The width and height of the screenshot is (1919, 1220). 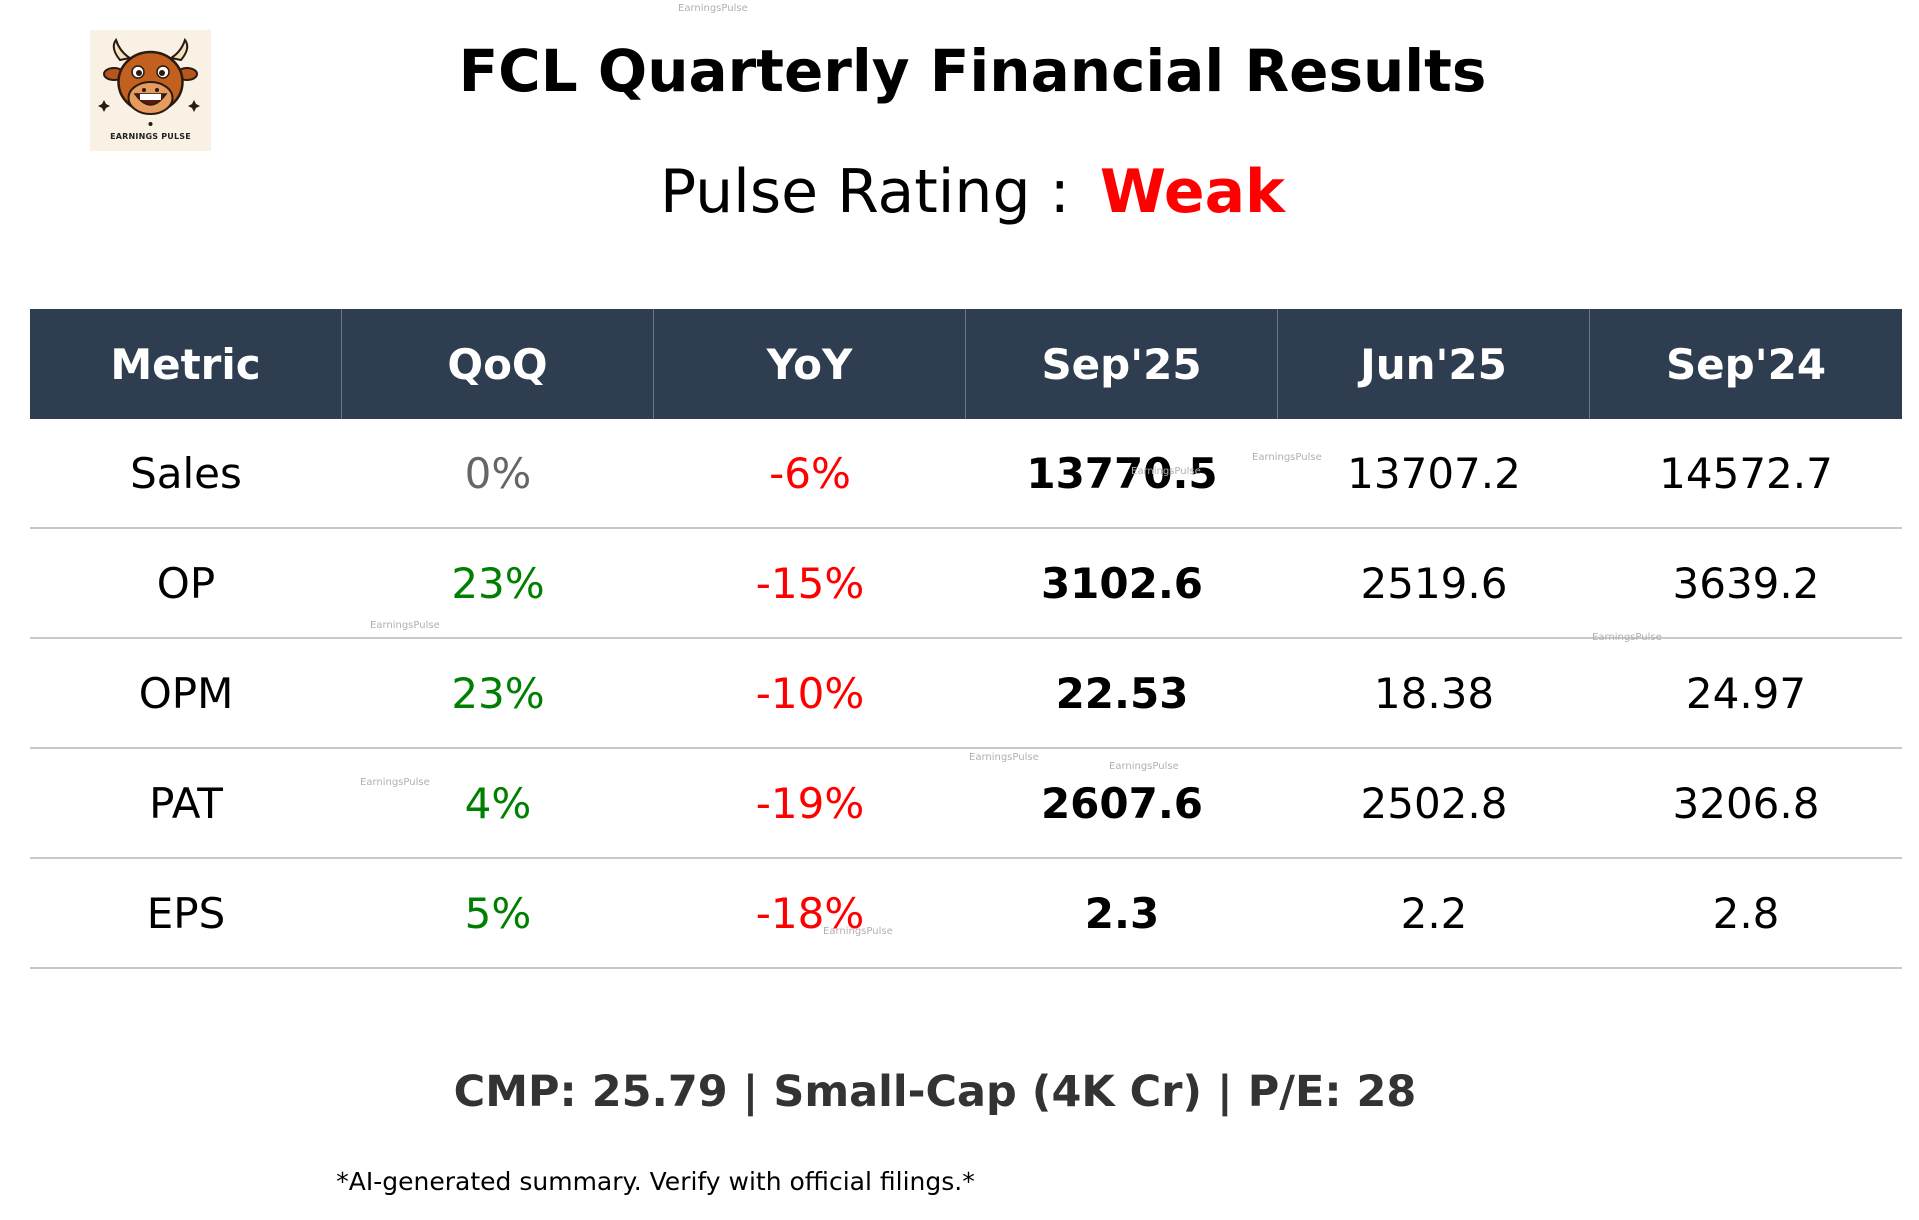 What do you see at coordinates (1122, 473) in the screenshot?
I see `current-quarter-cell: 13770.5` at bounding box center [1122, 473].